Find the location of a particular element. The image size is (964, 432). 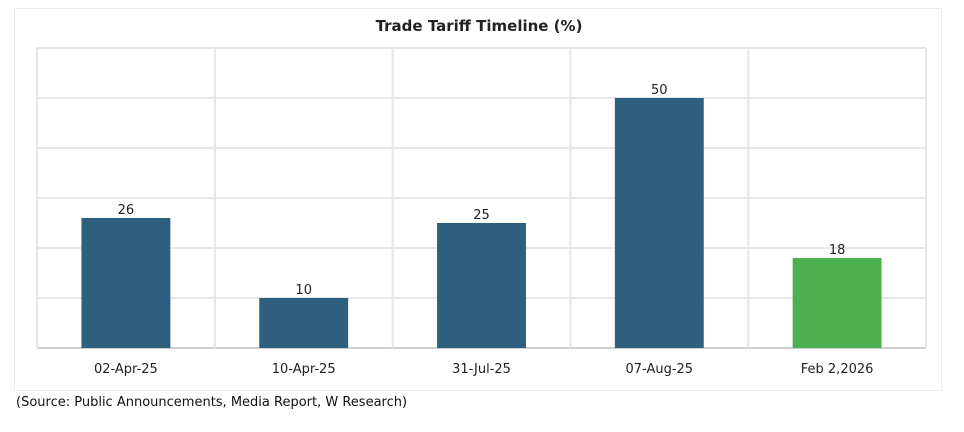

data-label: 10 is located at coordinates (303, 290).